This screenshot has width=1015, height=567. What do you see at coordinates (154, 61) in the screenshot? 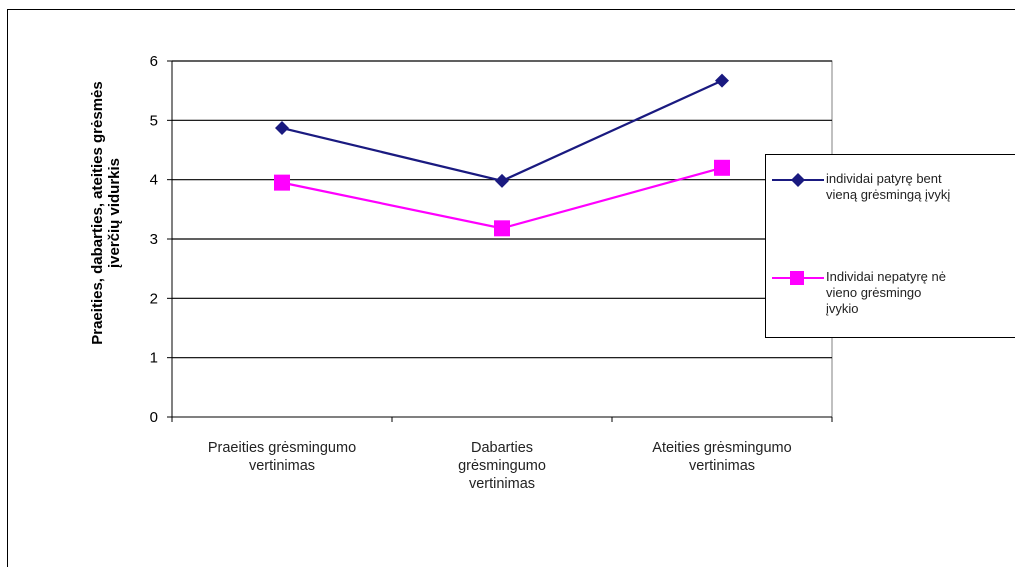
I see `y-tick-label: 6` at bounding box center [154, 61].